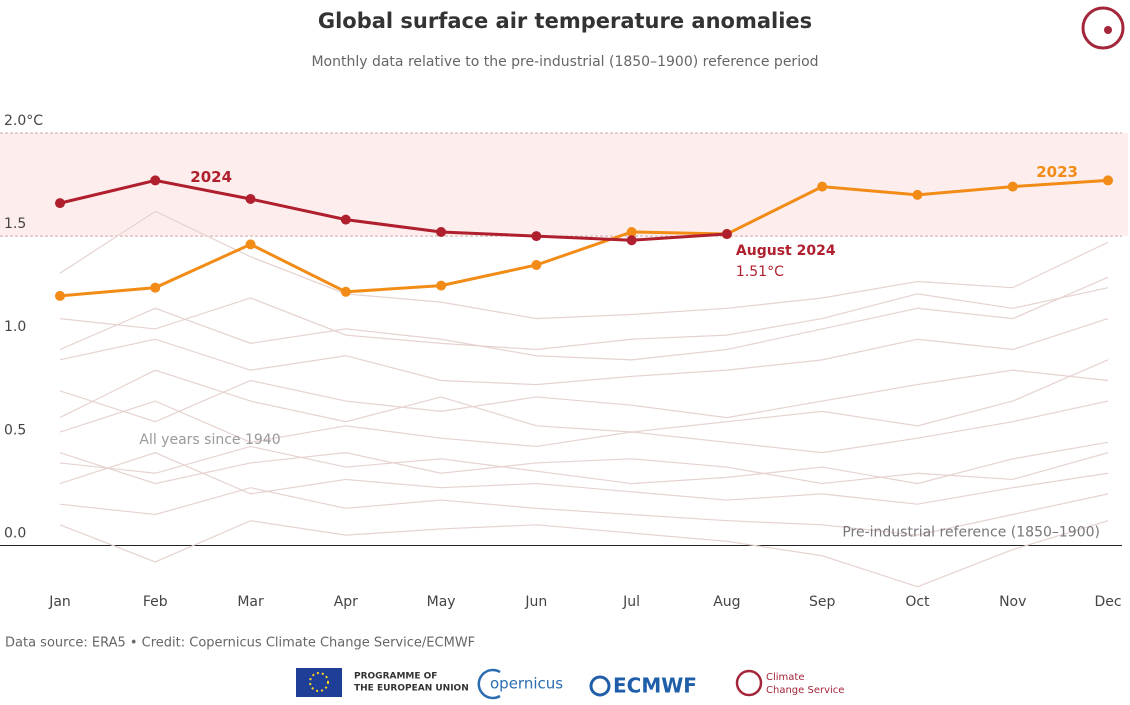 This screenshot has width=1130, height=705. I want to click on chart-title: Global surface air temperature anomalies, so click(565, 21).